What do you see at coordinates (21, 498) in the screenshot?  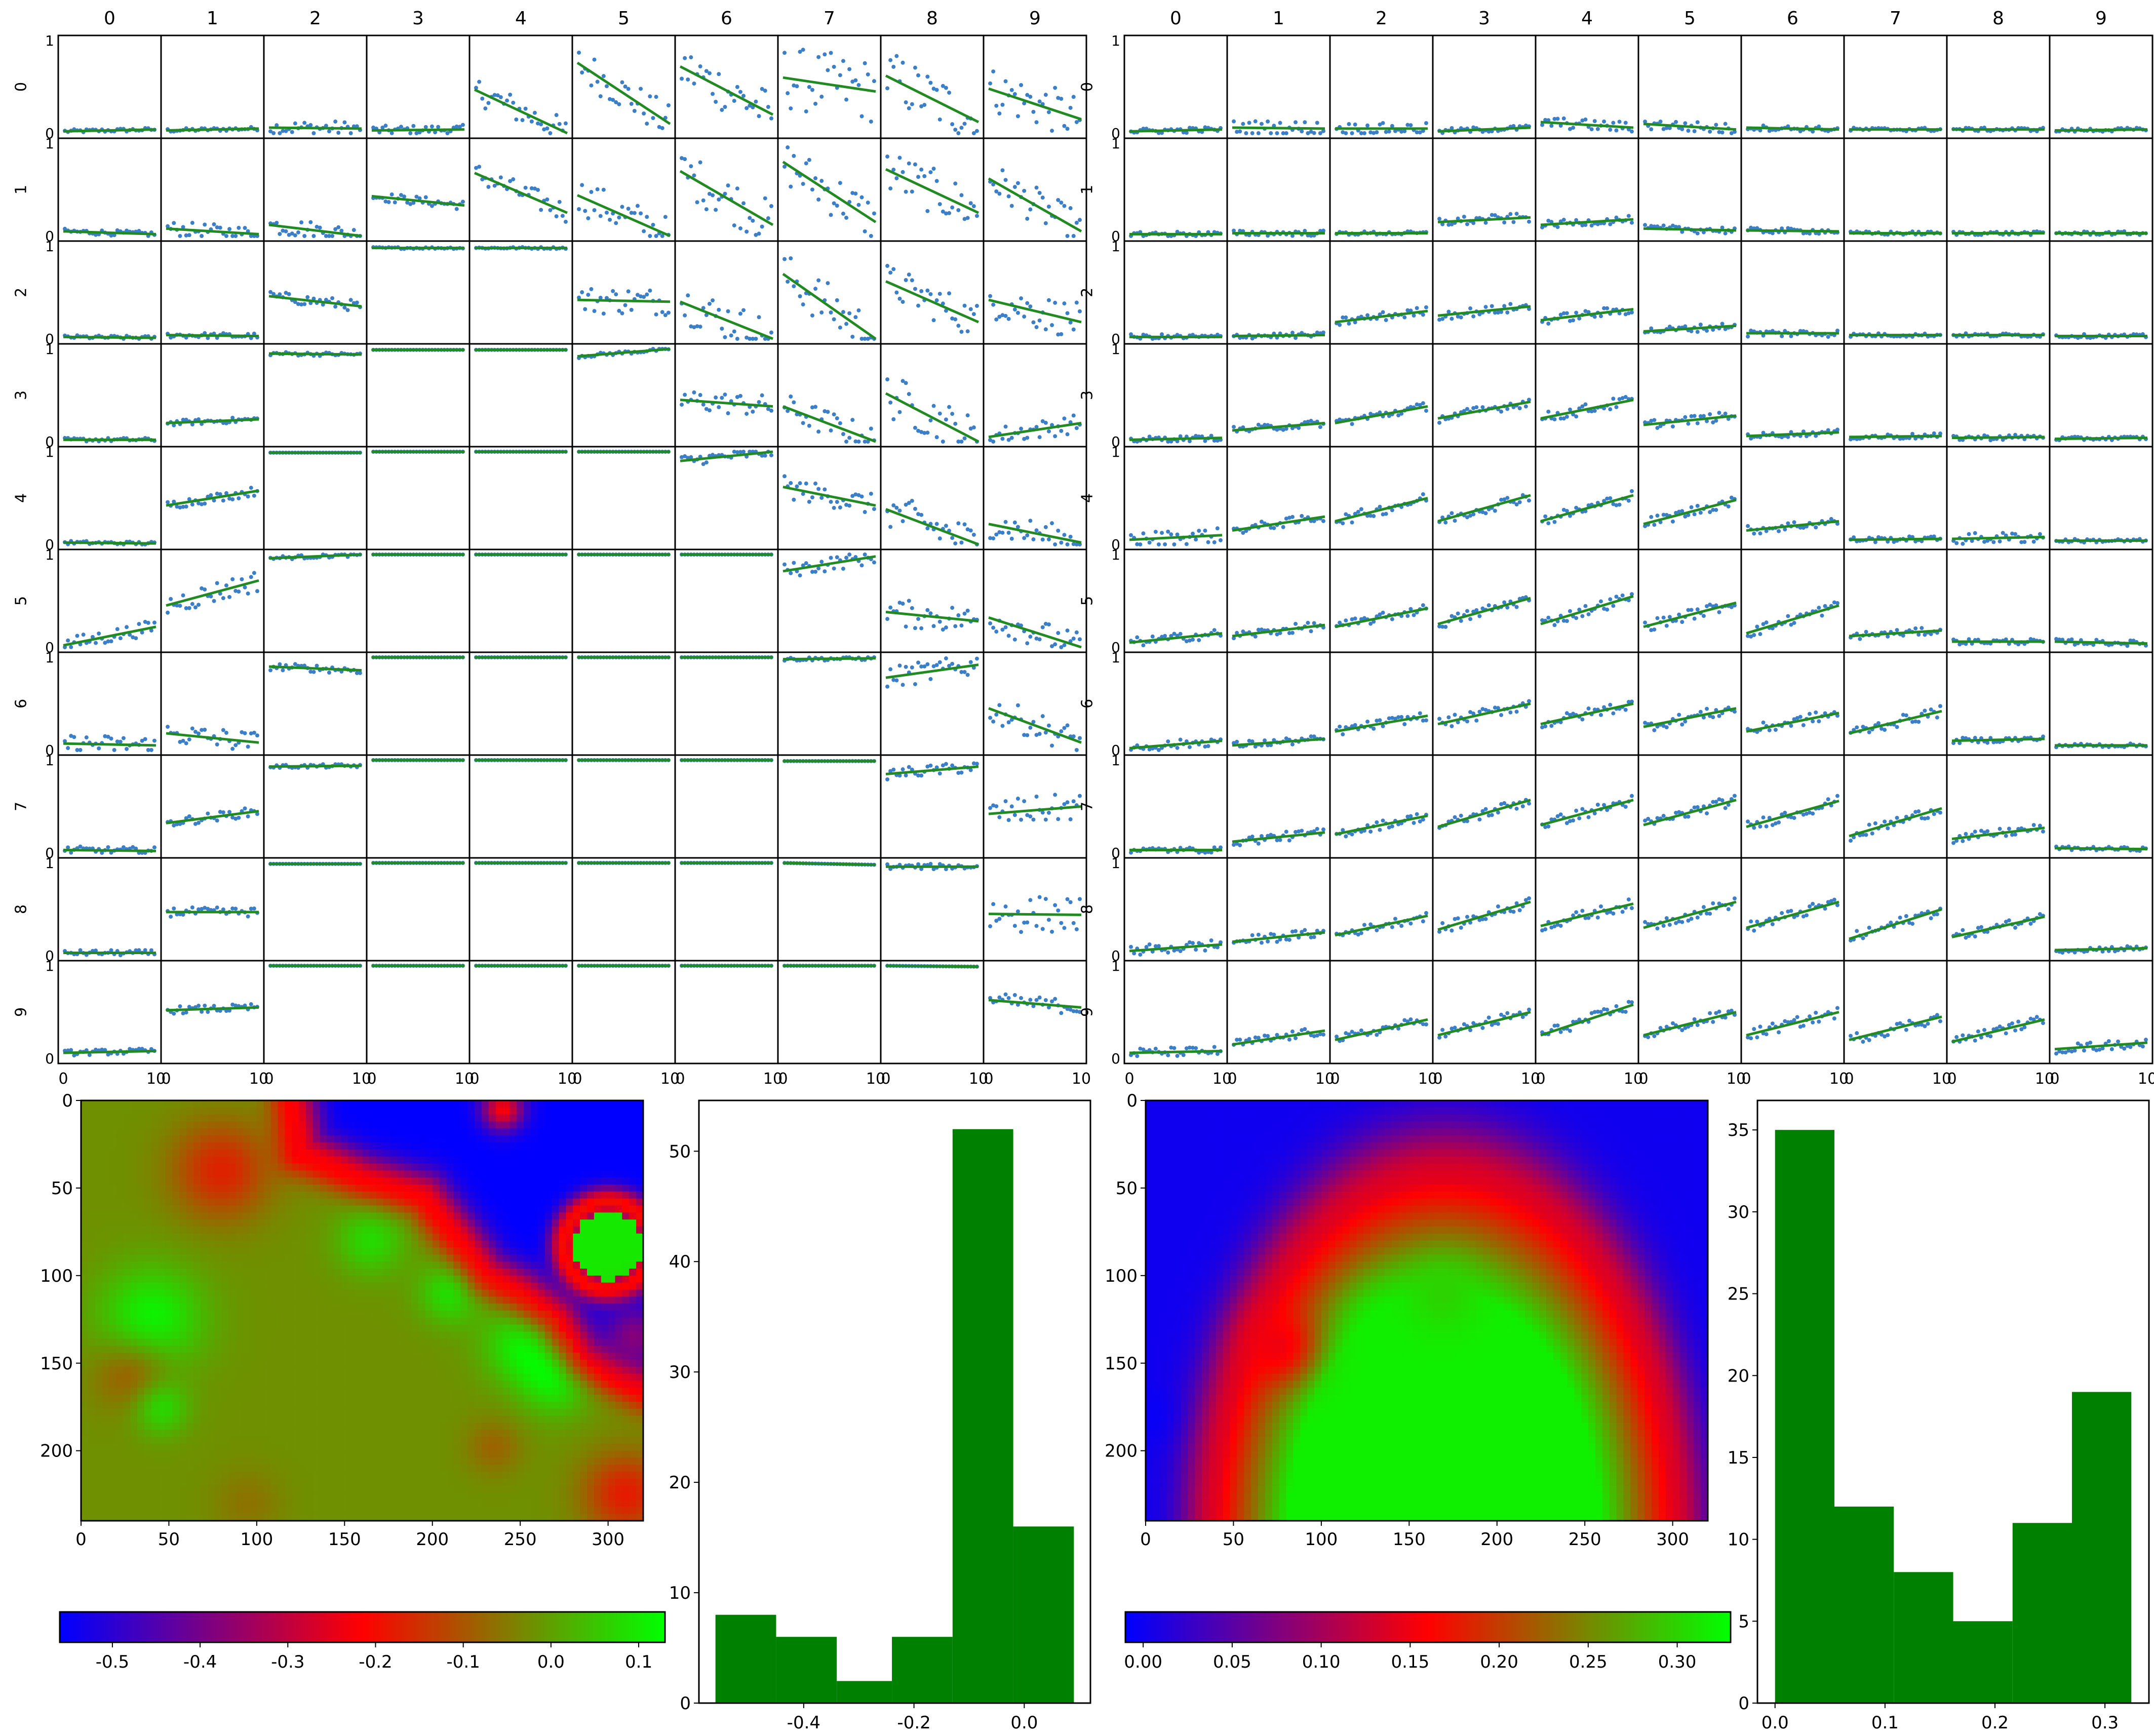 I see `row-label: 4` at bounding box center [21, 498].